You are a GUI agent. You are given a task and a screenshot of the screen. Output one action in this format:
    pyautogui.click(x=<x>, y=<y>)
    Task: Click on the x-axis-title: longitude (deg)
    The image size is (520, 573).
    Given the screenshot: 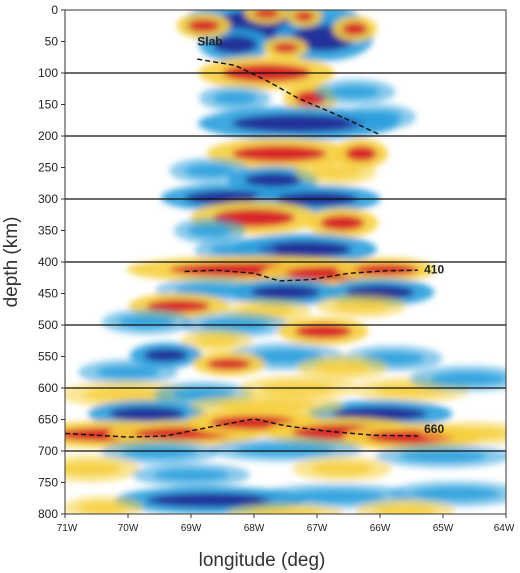 What is the action you would take?
    pyautogui.click(x=262, y=560)
    